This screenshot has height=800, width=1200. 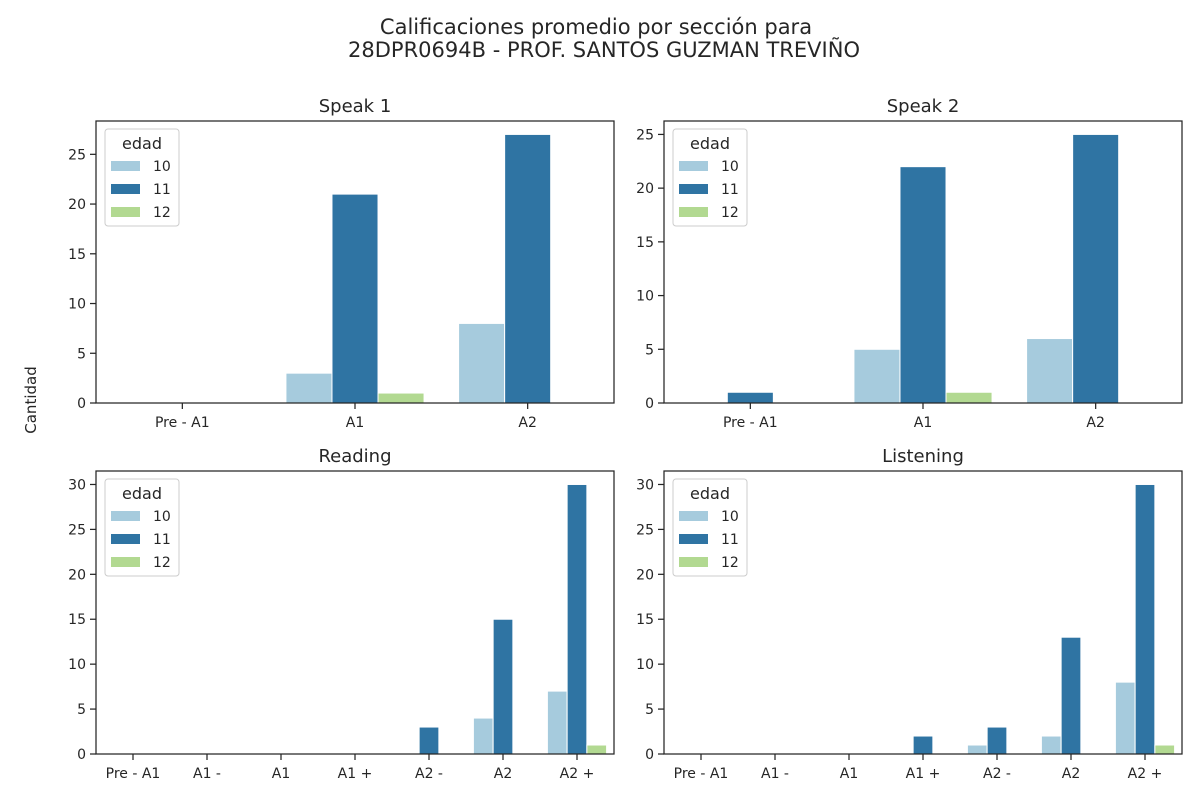 I want to click on y-tick-label-speak-1-15: 15, so click(x=77, y=255).